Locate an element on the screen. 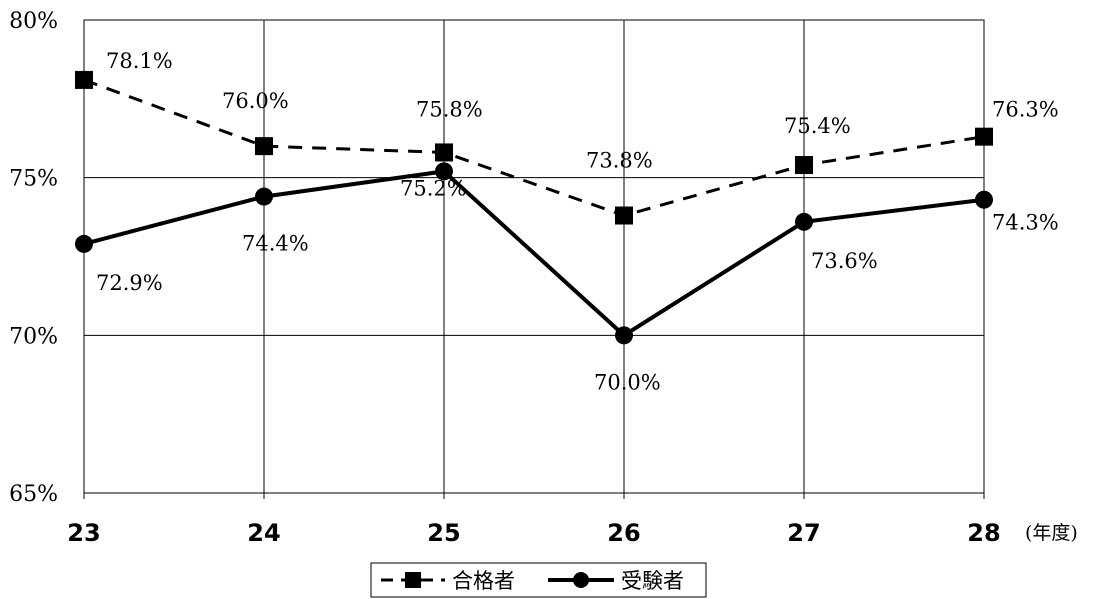  data-label: 73.8% is located at coordinates (619, 161).